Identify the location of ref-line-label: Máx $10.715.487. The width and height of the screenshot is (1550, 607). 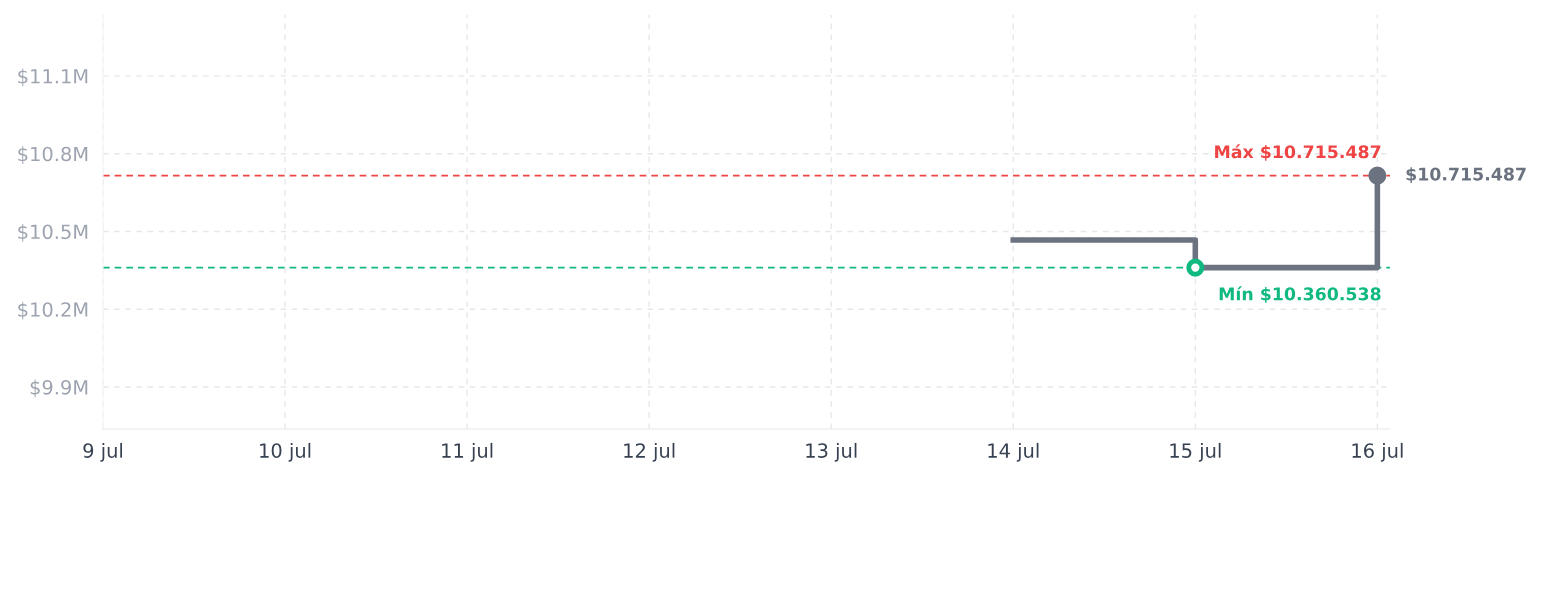
(1298, 152).